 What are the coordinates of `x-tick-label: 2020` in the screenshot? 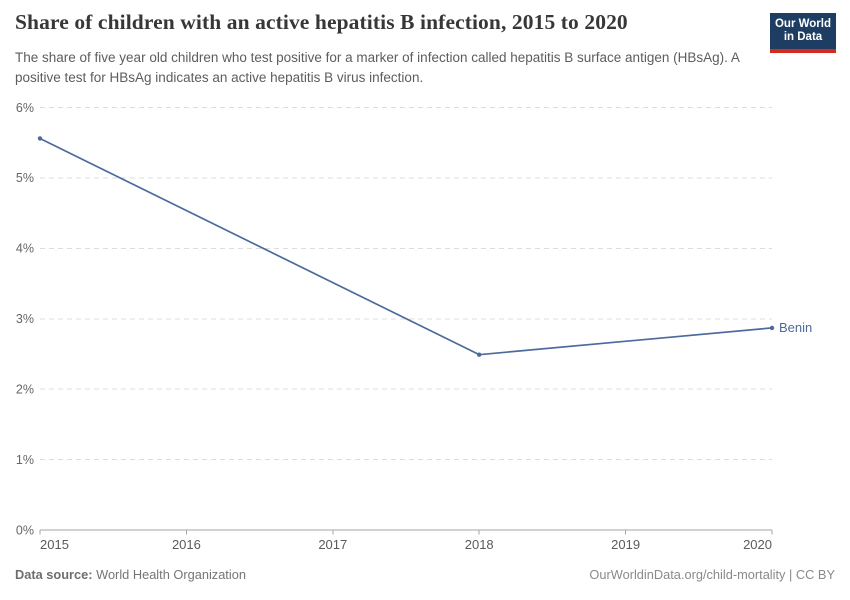 It's located at (757, 544).